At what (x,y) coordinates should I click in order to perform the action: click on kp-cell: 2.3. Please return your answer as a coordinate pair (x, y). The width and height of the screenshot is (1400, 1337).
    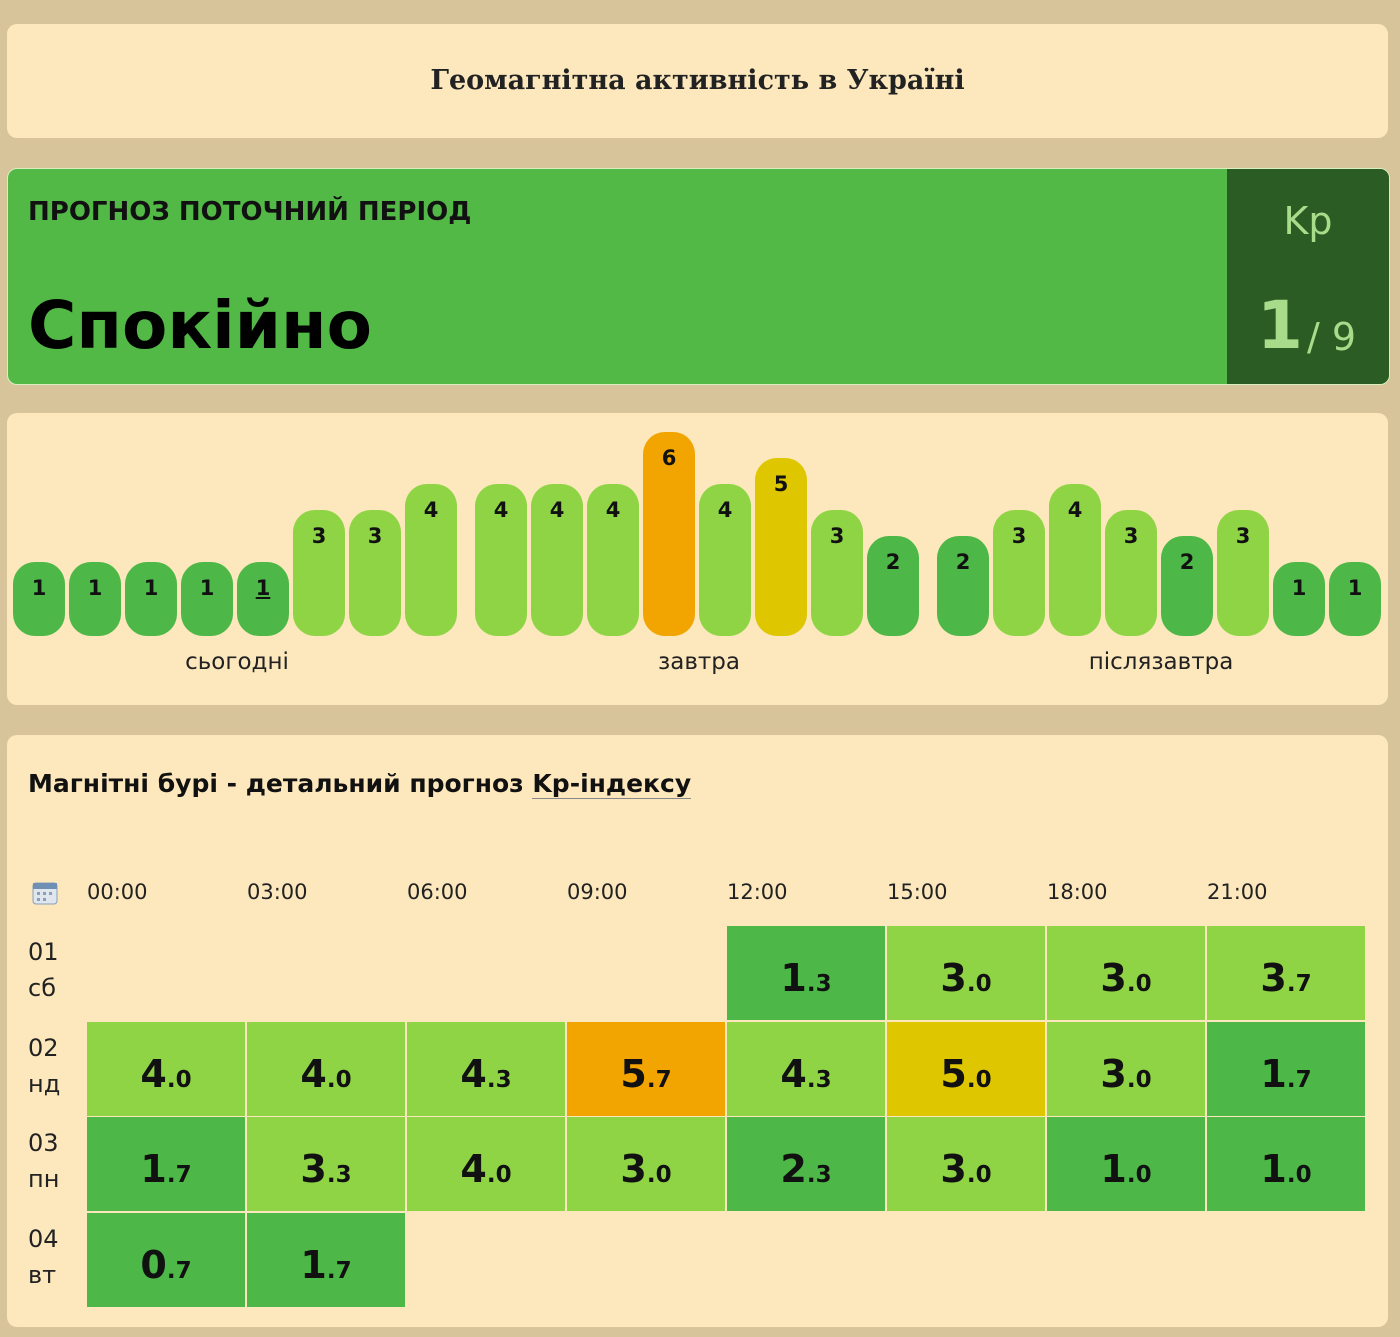
    Looking at the image, I should click on (806, 1164).